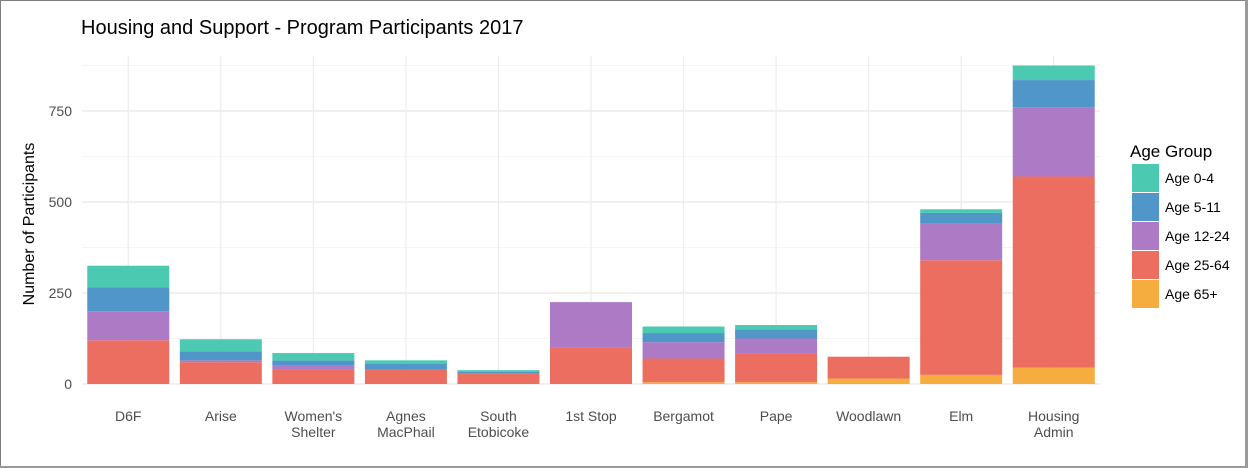  I want to click on x-tick-label: Women's, so click(314, 416).